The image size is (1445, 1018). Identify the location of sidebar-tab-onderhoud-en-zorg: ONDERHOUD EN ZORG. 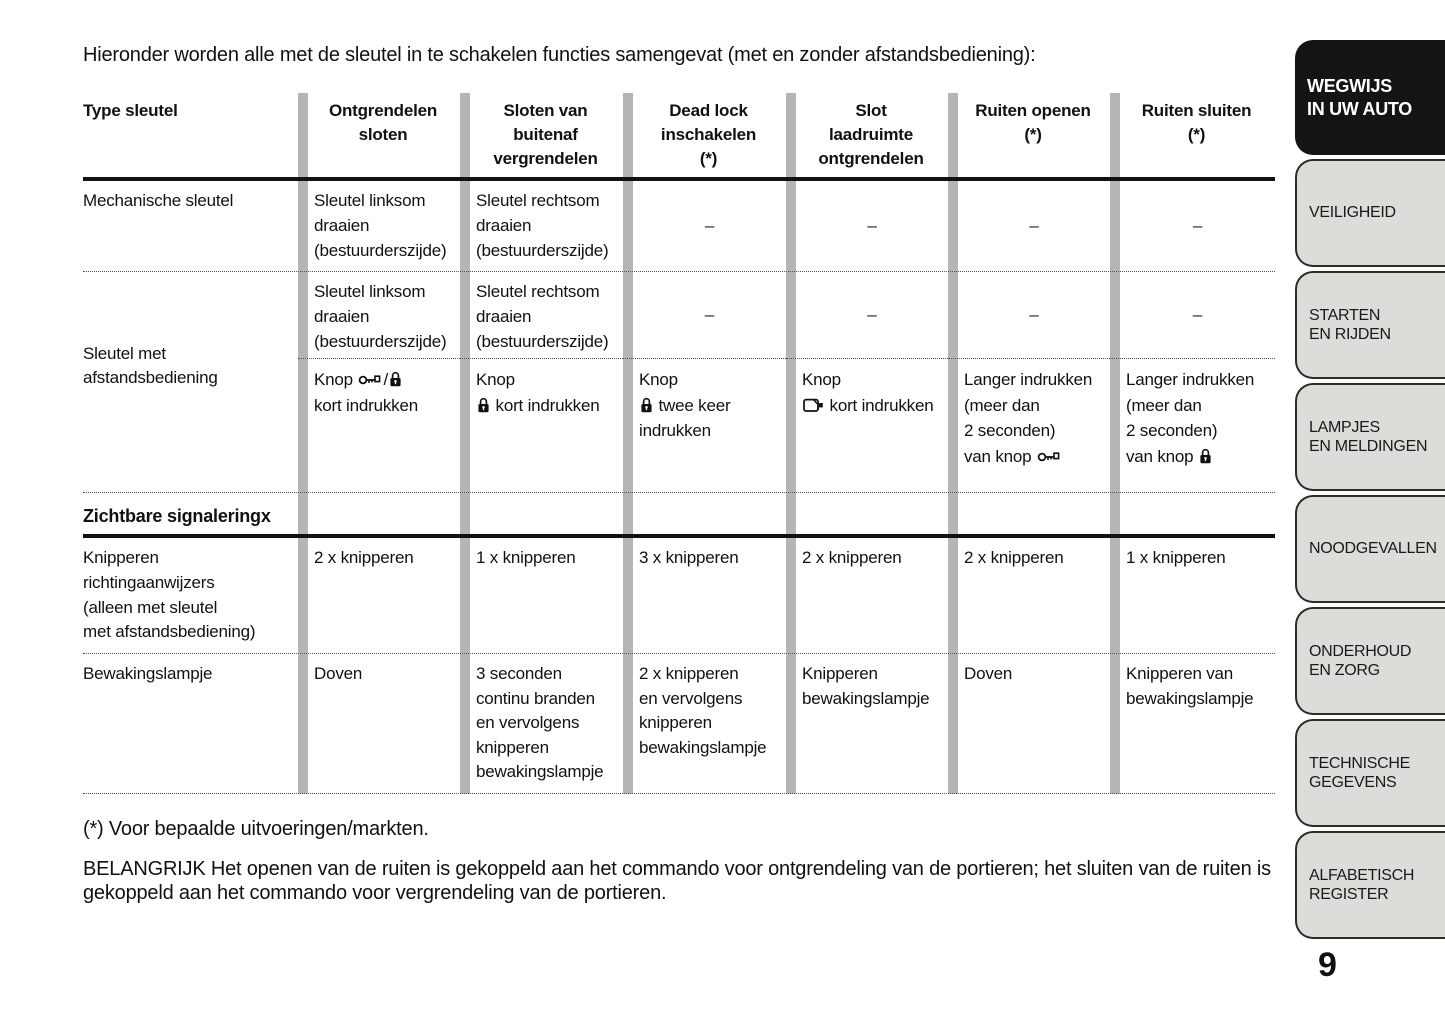
(1370, 661).